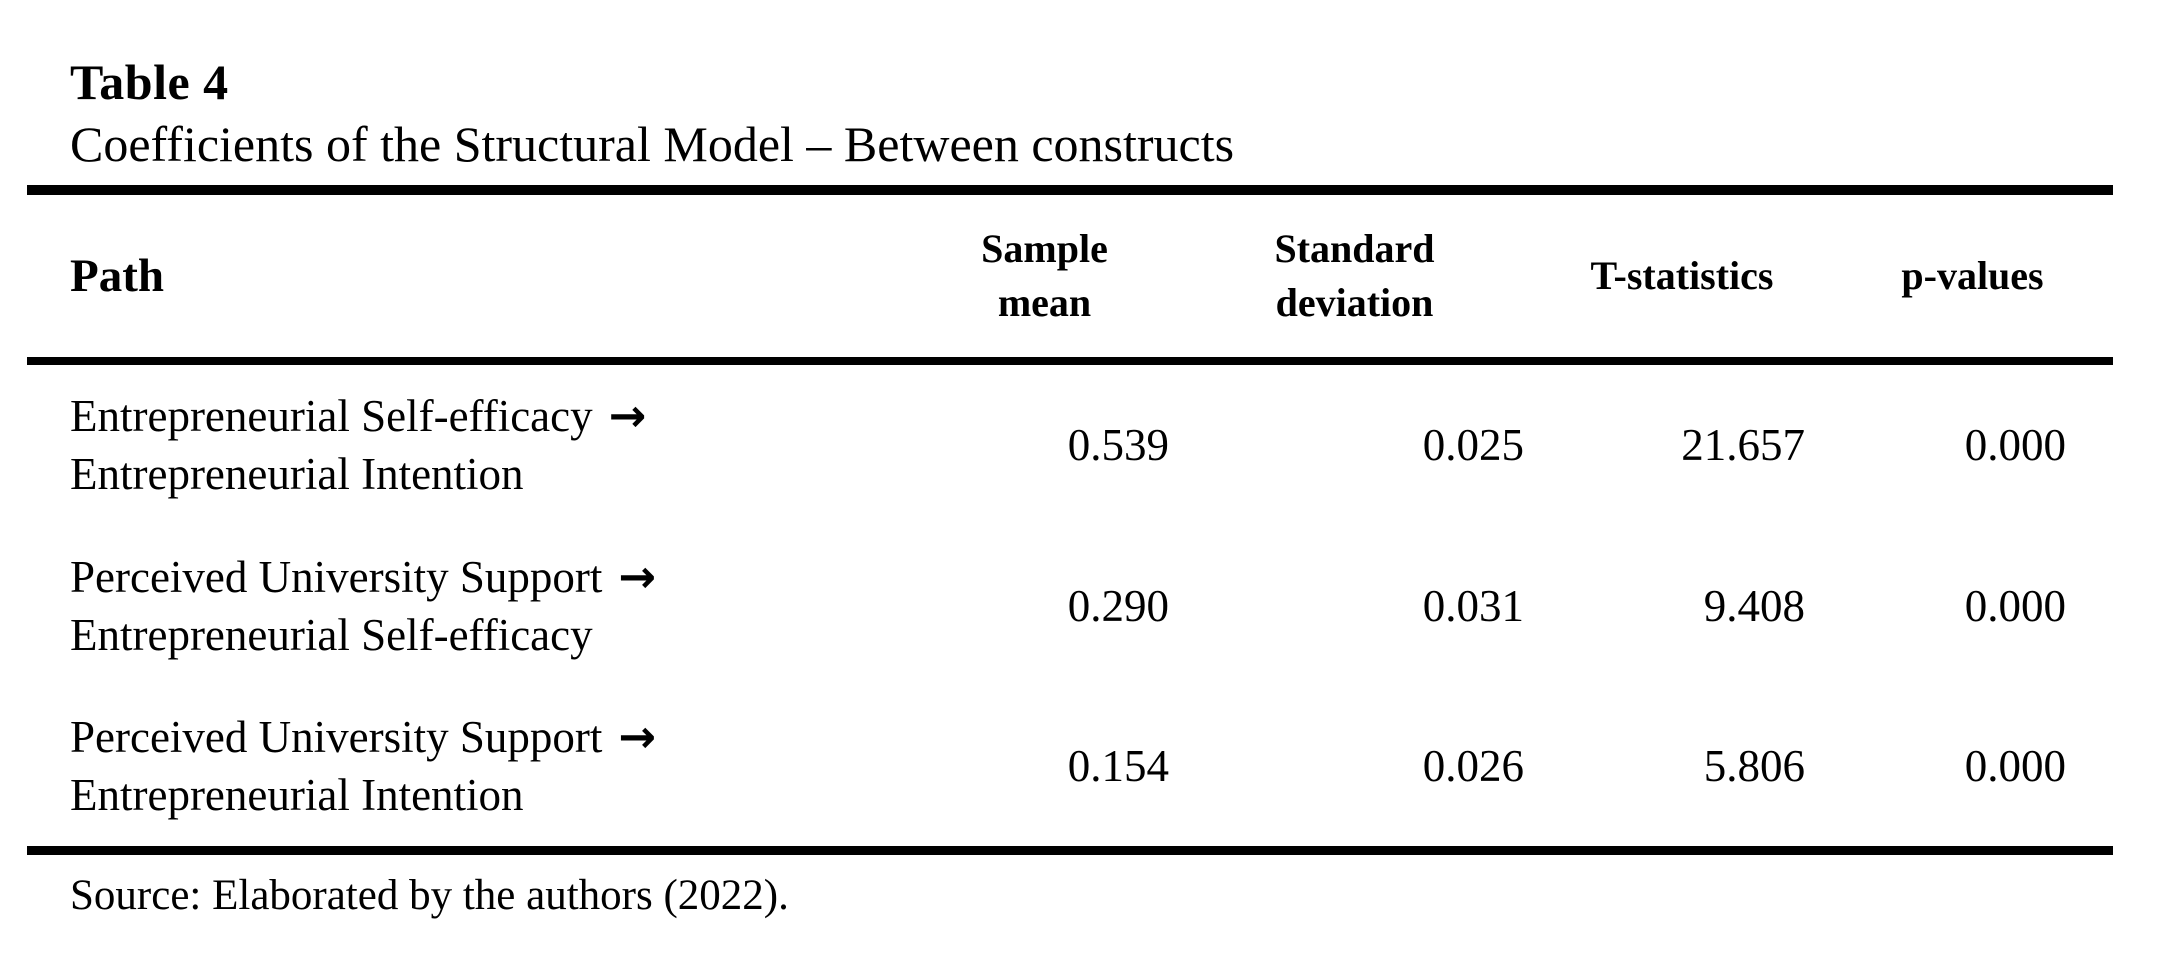 The image size is (2170, 977). What do you see at coordinates (1118, 444) in the screenshot?
I see `sample-mean-value: 0.539` at bounding box center [1118, 444].